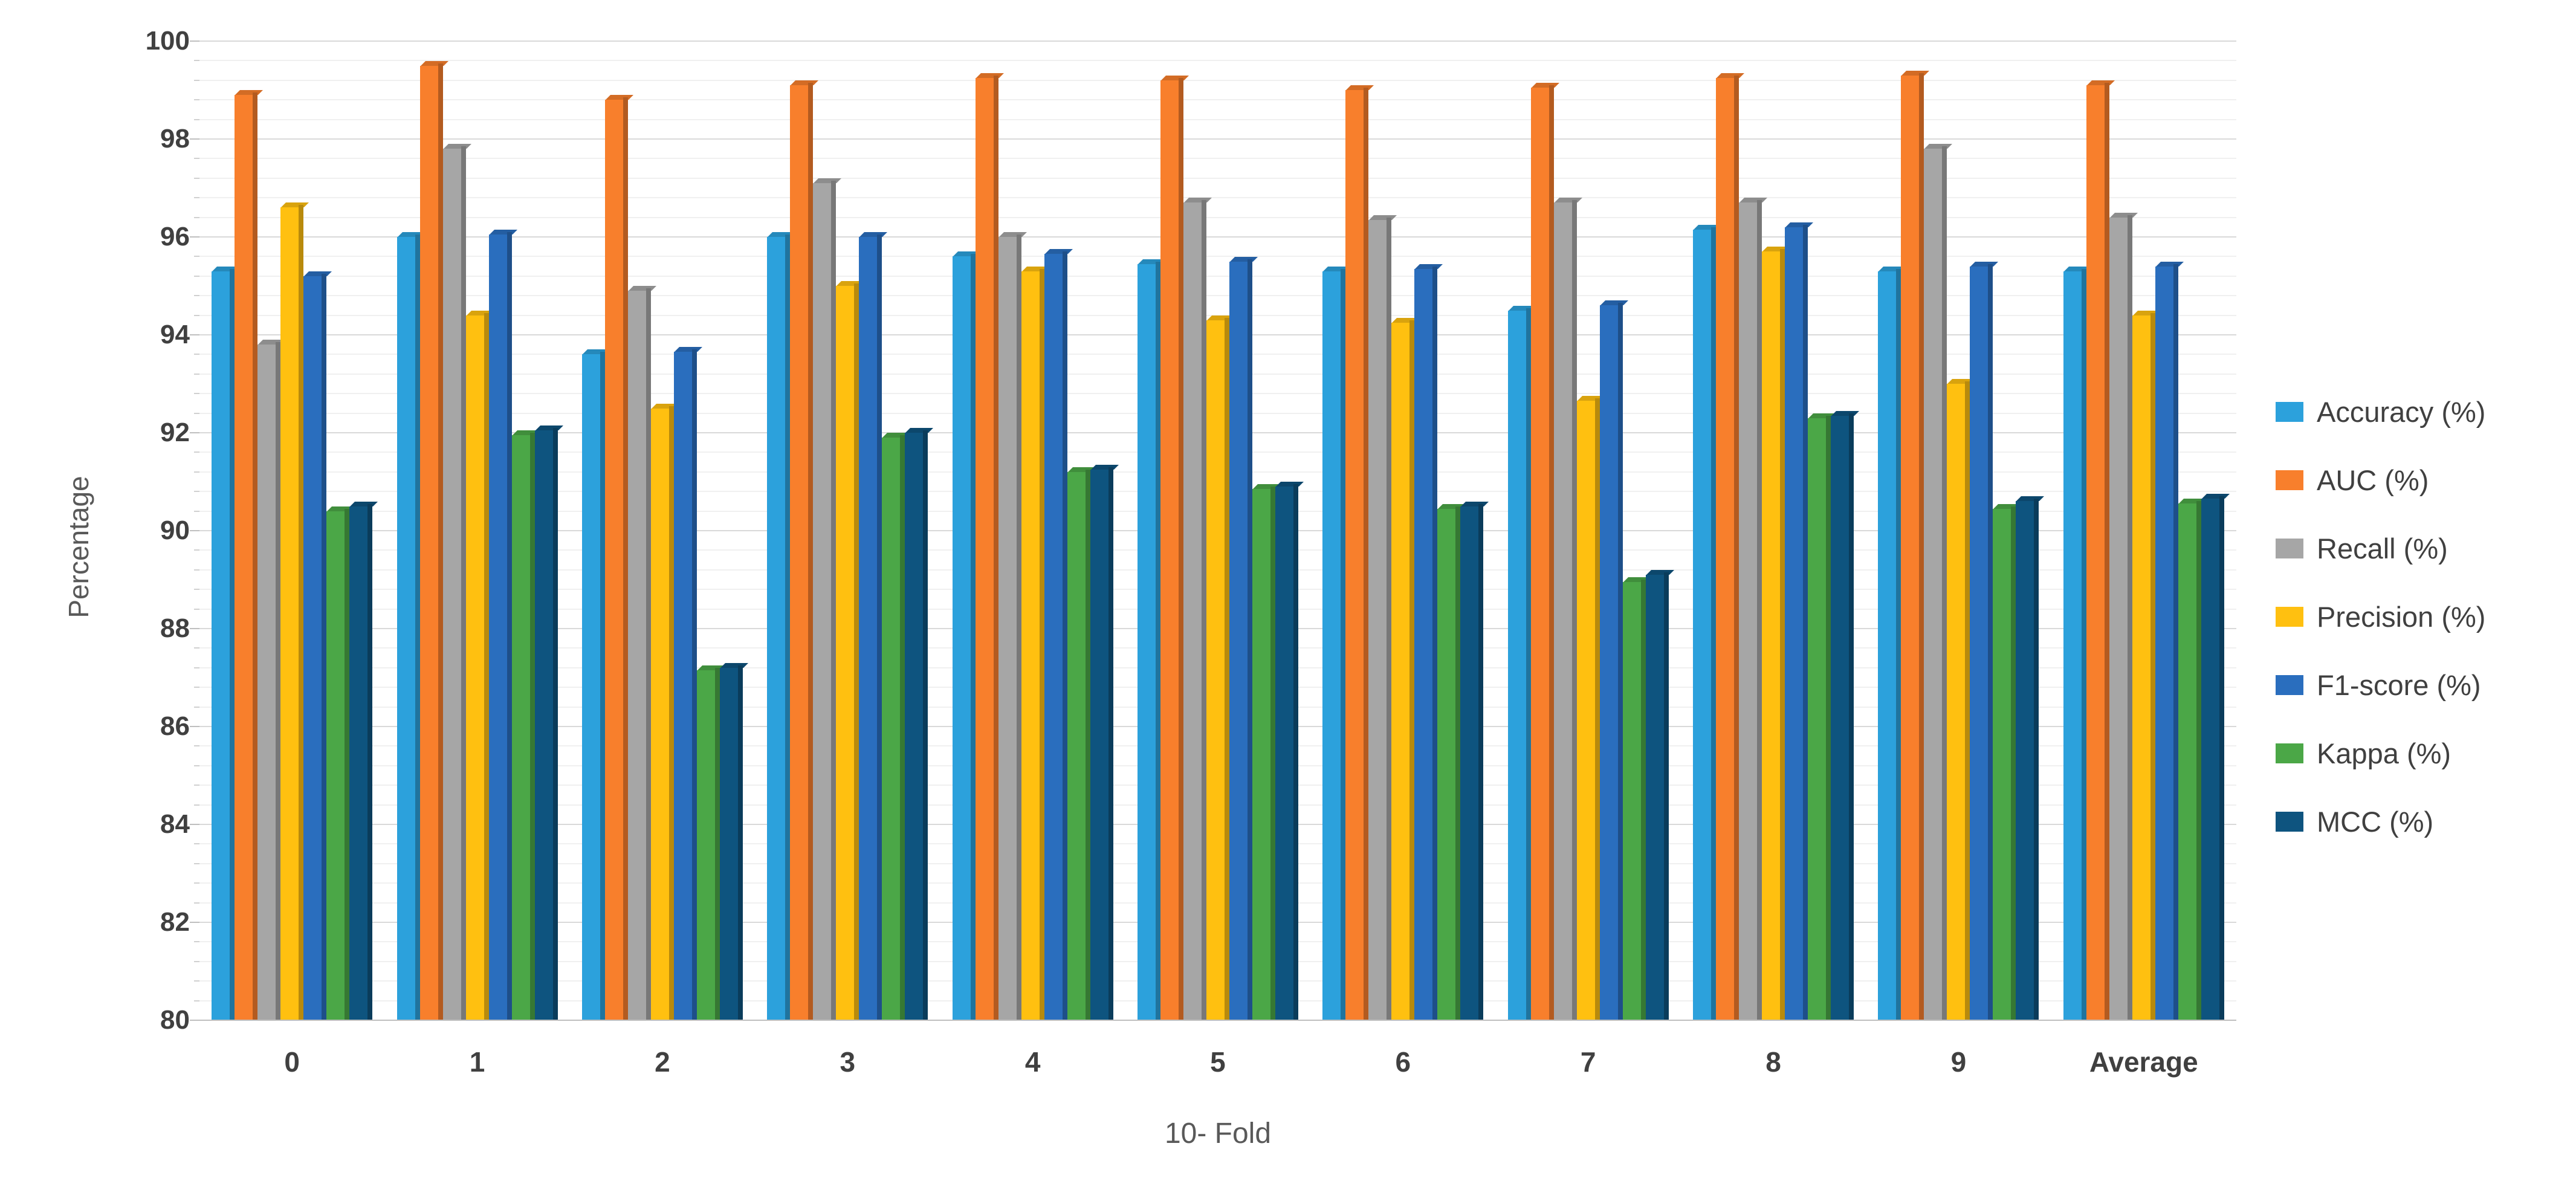  I want to click on legend-label: Recall (%), so click(2382, 548).